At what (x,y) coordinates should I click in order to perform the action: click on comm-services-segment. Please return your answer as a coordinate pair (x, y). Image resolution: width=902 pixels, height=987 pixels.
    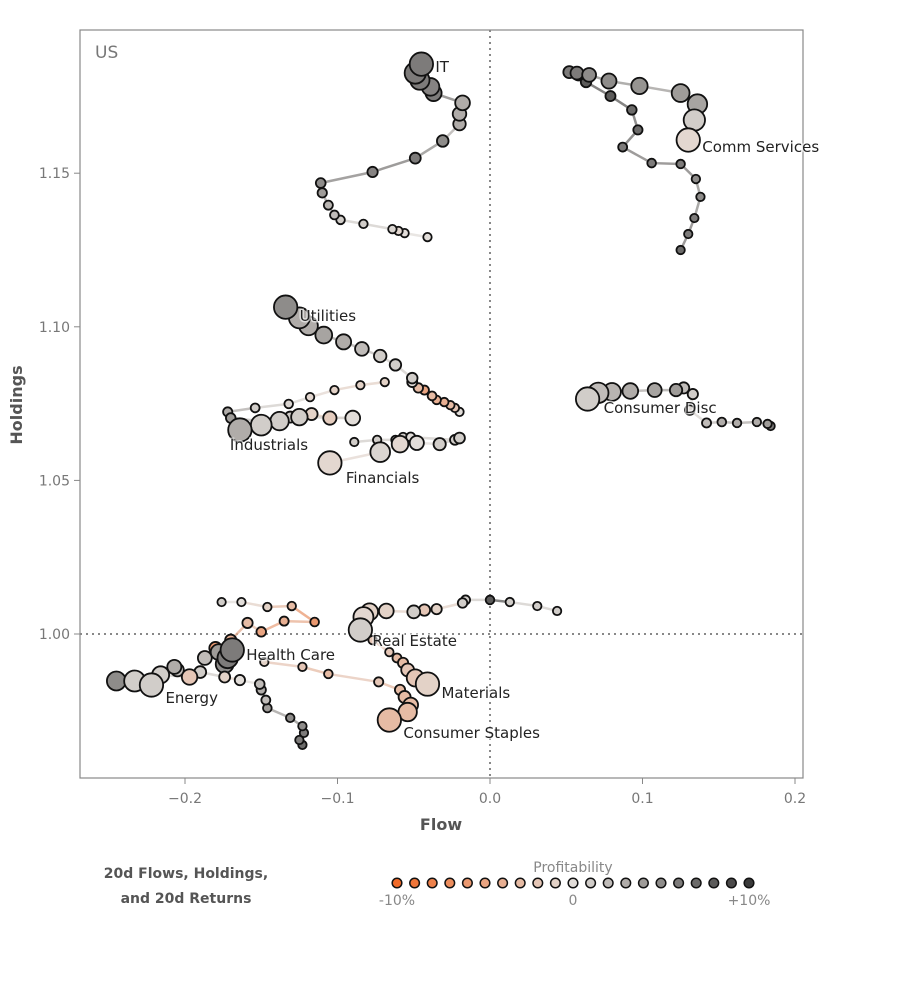
    Looking at the image, I should click on (637, 155).